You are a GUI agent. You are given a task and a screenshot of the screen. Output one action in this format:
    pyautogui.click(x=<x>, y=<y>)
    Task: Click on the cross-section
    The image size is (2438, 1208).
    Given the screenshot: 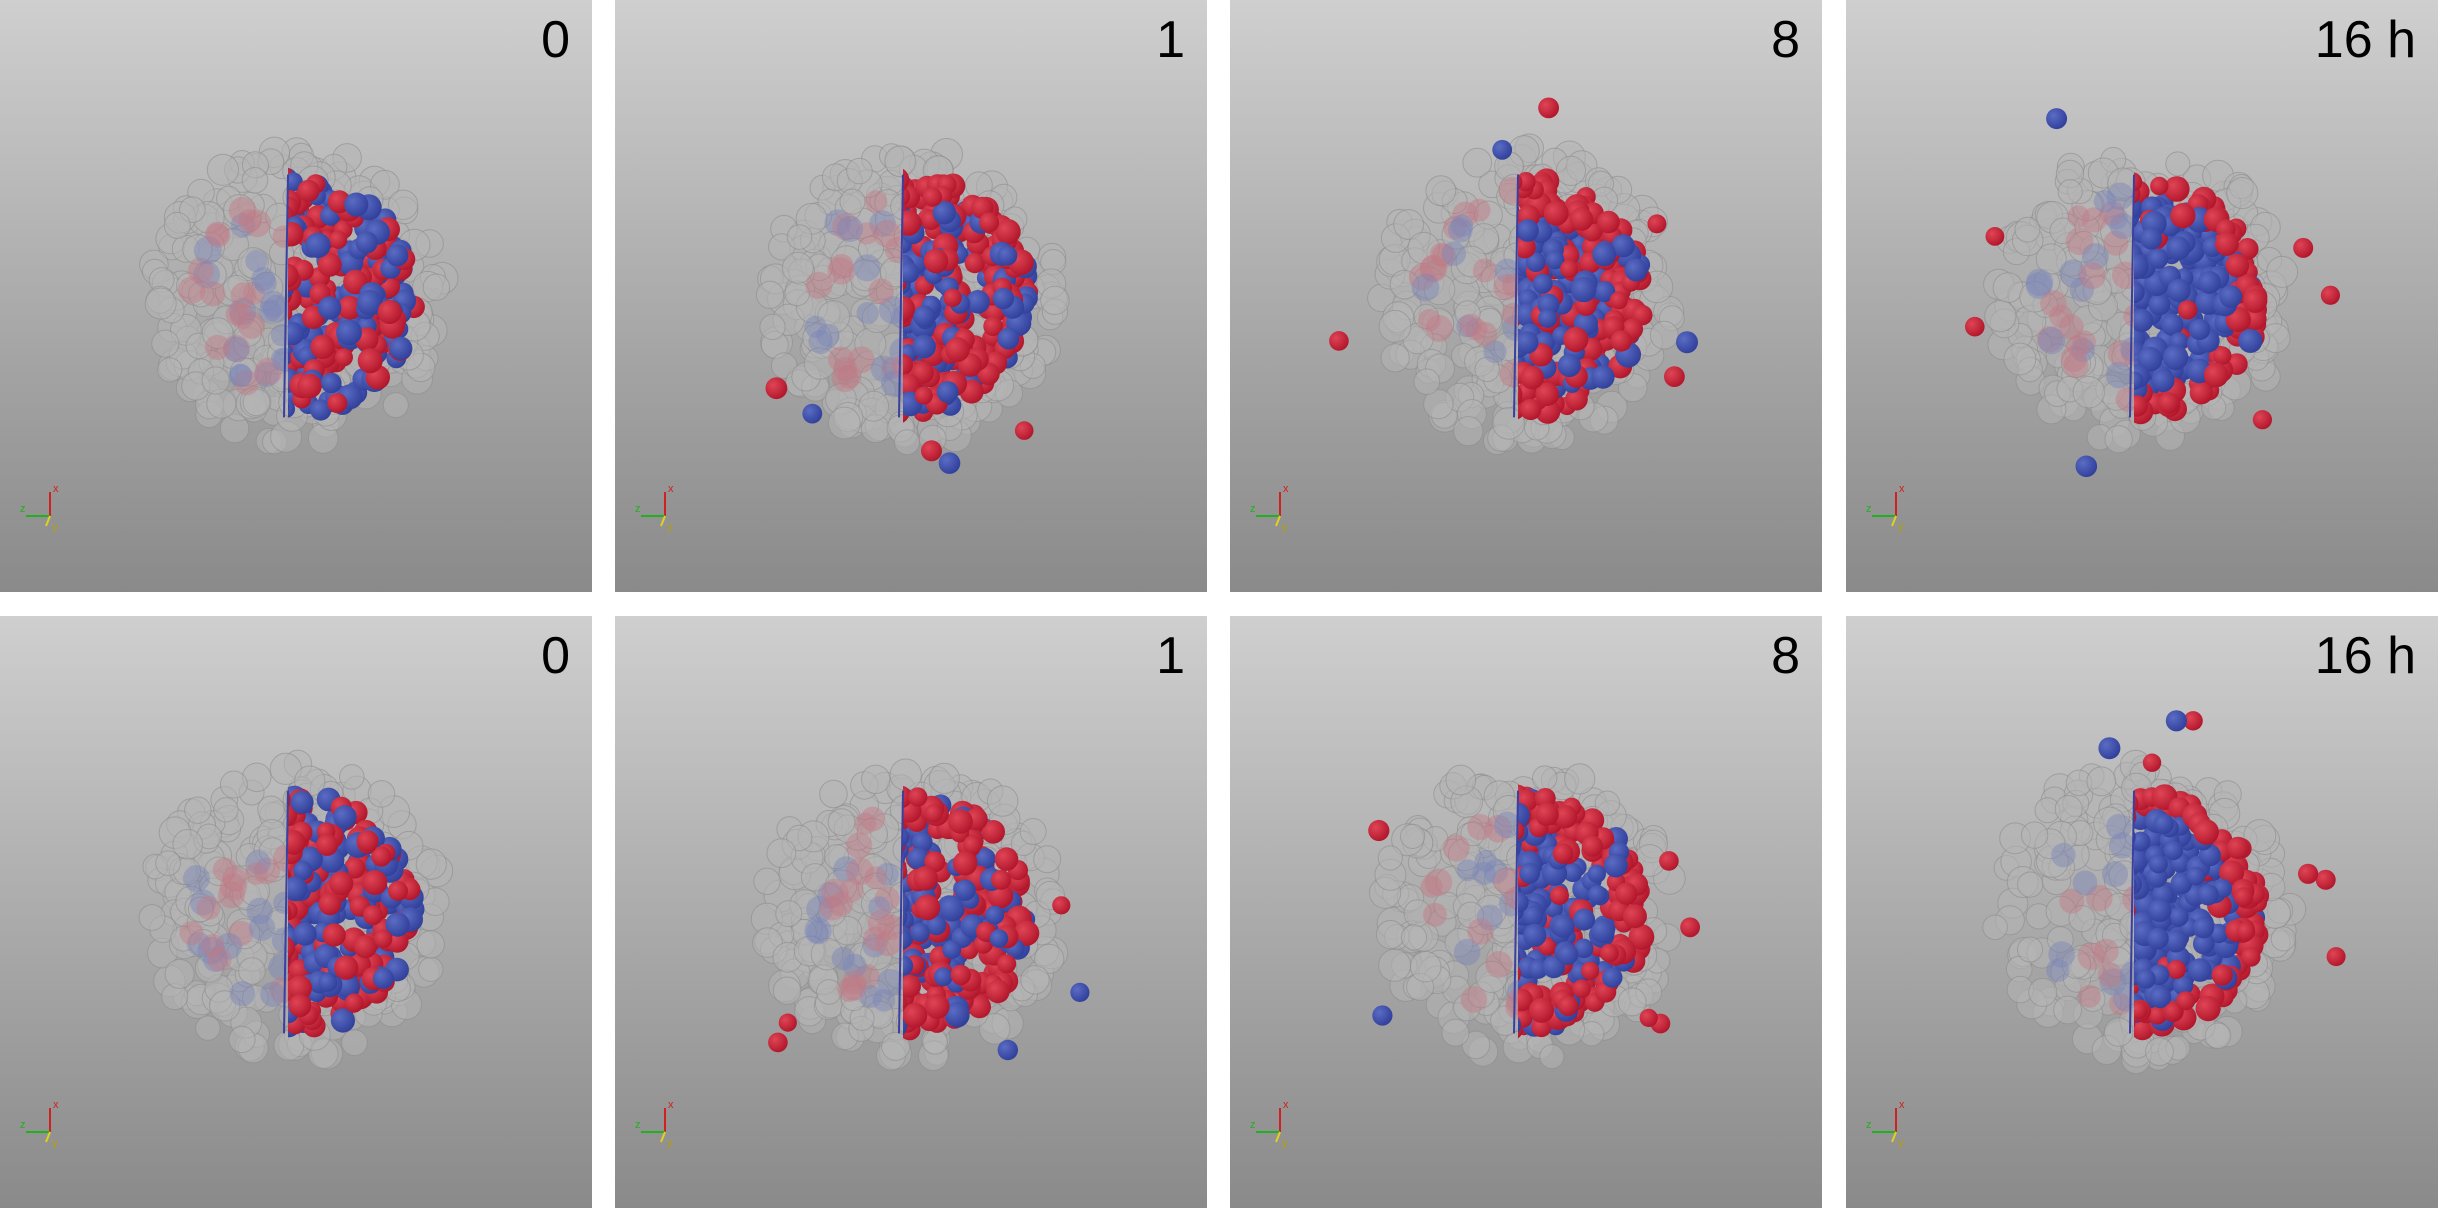 What is the action you would take?
    pyautogui.click(x=356, y=294)
    